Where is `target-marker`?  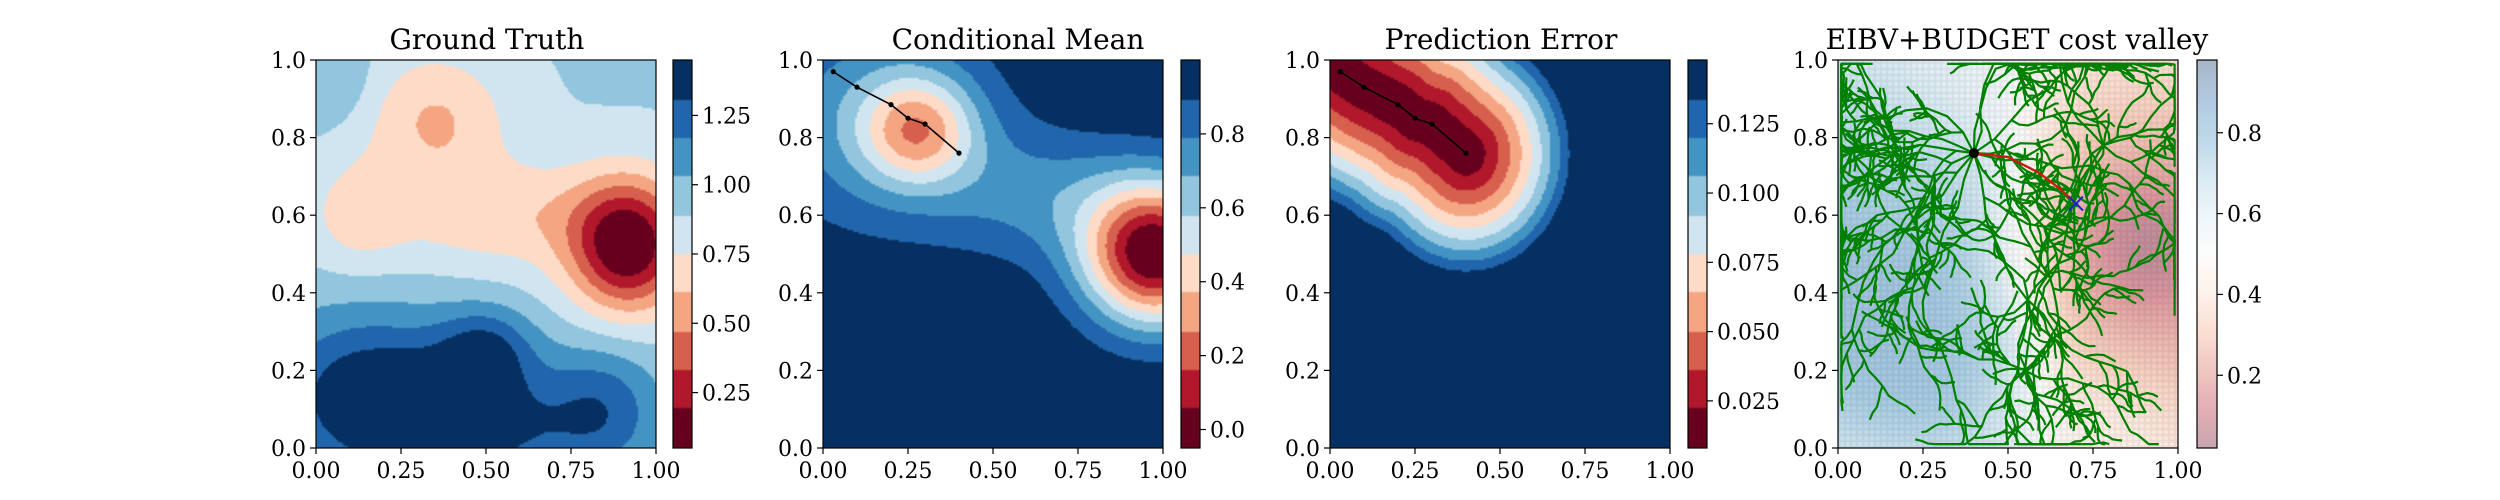 target-marker is located at coordinates (2076, 203).